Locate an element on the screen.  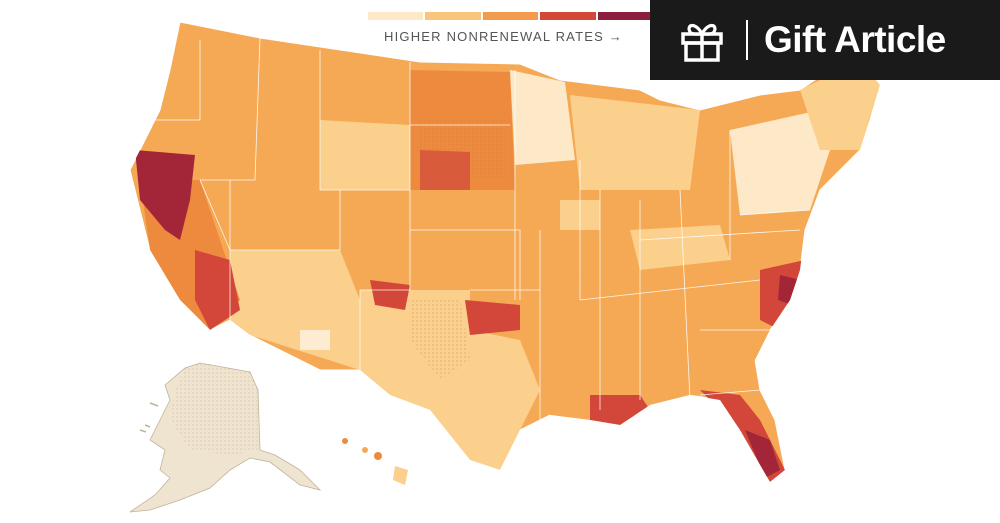
region-new-york-pa is located at coordinates (780, 162).